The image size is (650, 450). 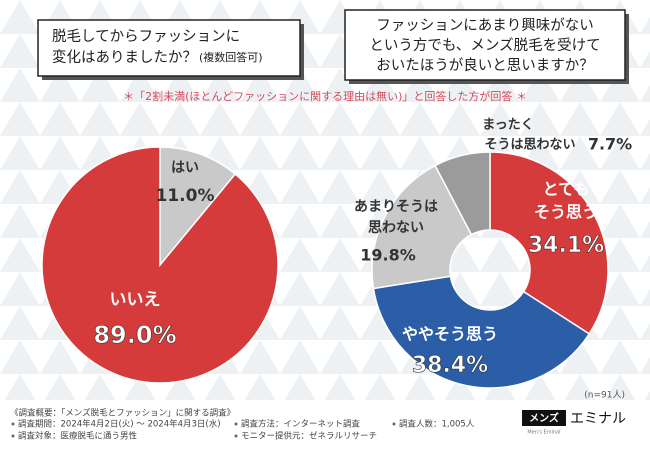 What do you see at coordinates (450, 334) in the screenshot?
I see `slice-label: ややそう思う` at bounding box center [450, 334].